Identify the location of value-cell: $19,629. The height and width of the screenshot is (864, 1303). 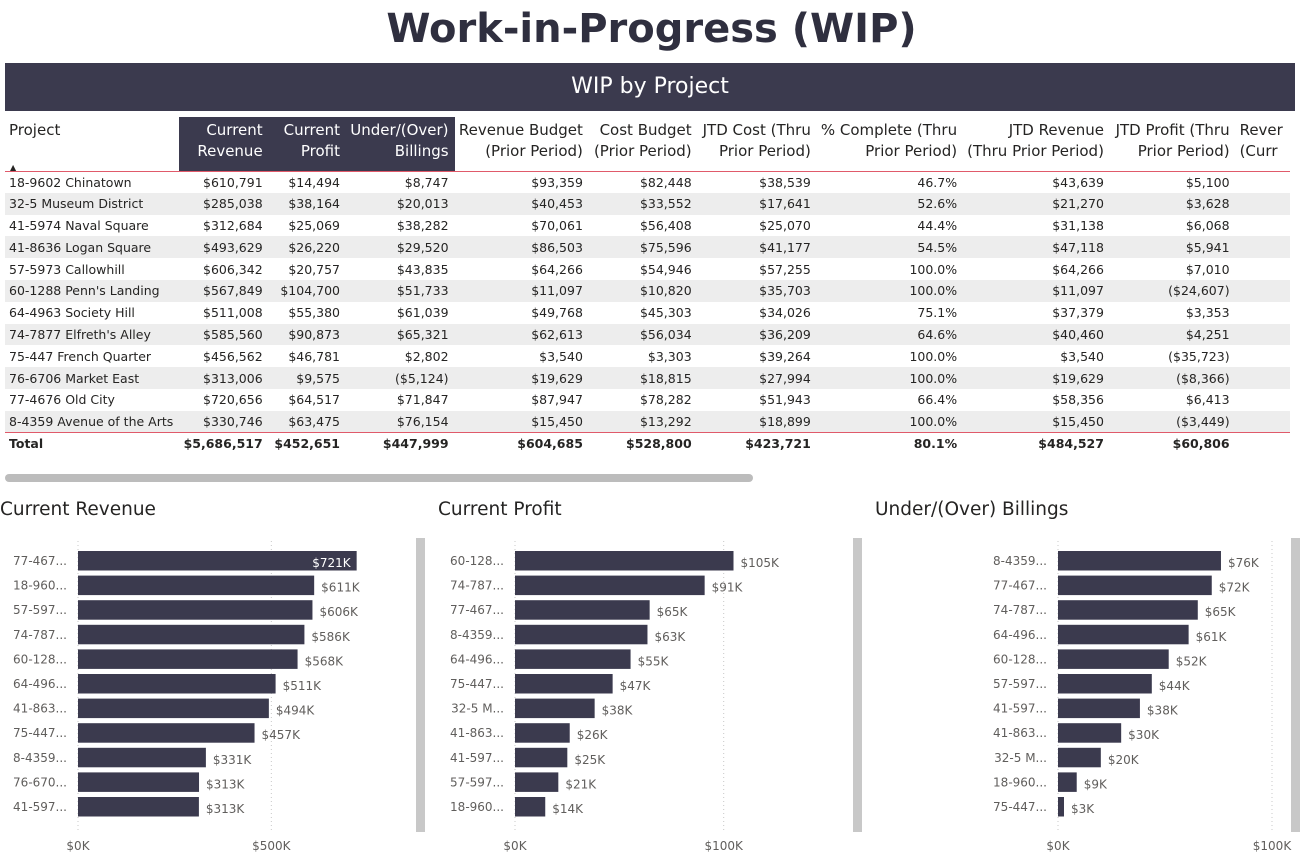
(521, 378).